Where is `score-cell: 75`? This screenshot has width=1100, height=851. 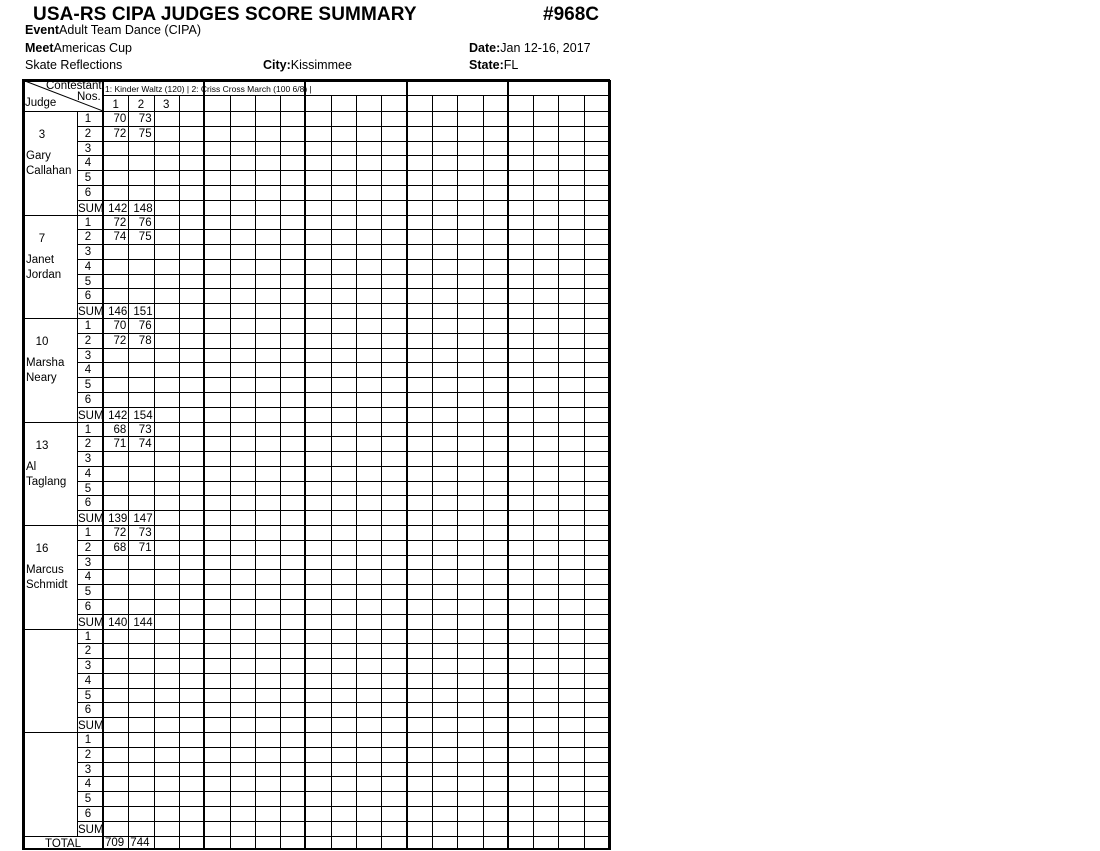 score-cell: 75 is located at coordinates (145, 237).